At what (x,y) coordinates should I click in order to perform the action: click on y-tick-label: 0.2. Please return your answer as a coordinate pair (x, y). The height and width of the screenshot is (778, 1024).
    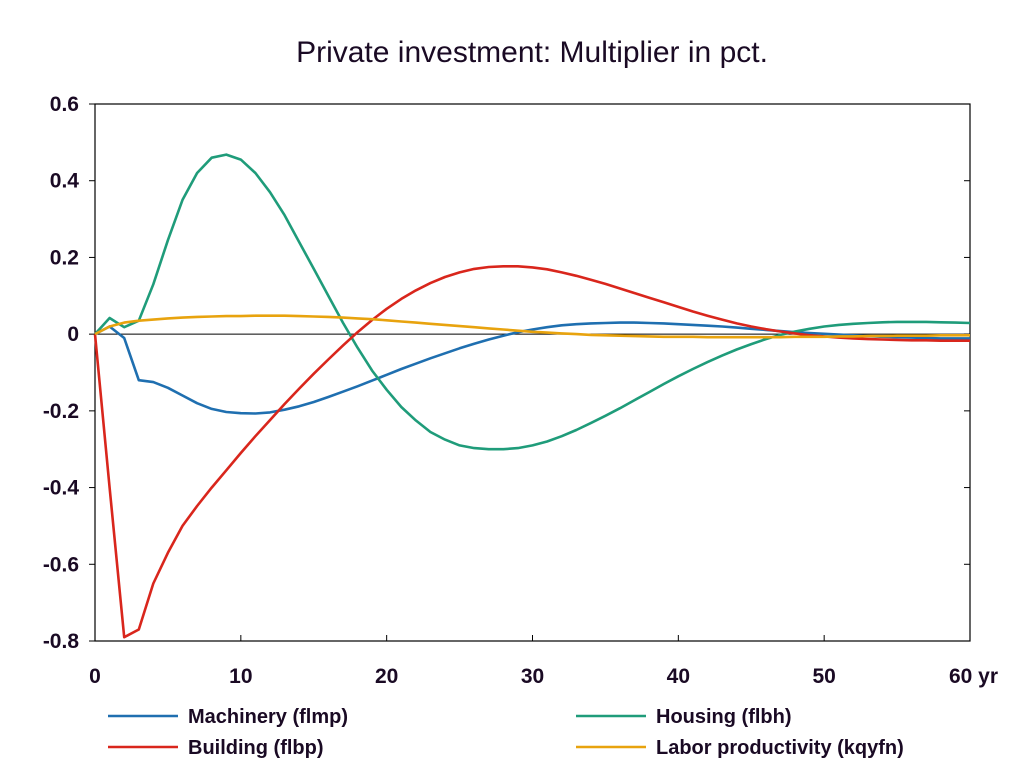
    Looking at the image, I should click on (64, 257).